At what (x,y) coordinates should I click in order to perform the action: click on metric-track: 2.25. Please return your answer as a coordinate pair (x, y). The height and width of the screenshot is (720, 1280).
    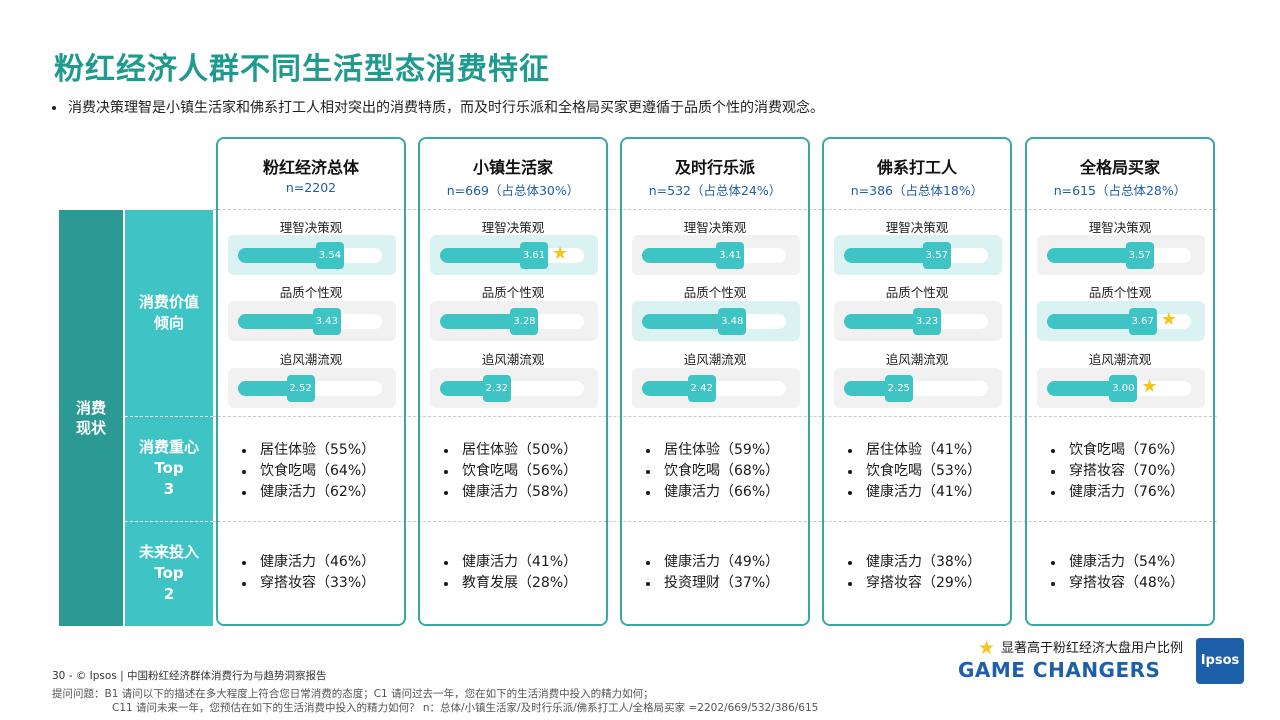
    Looking at the image, I should click on (916, 388).